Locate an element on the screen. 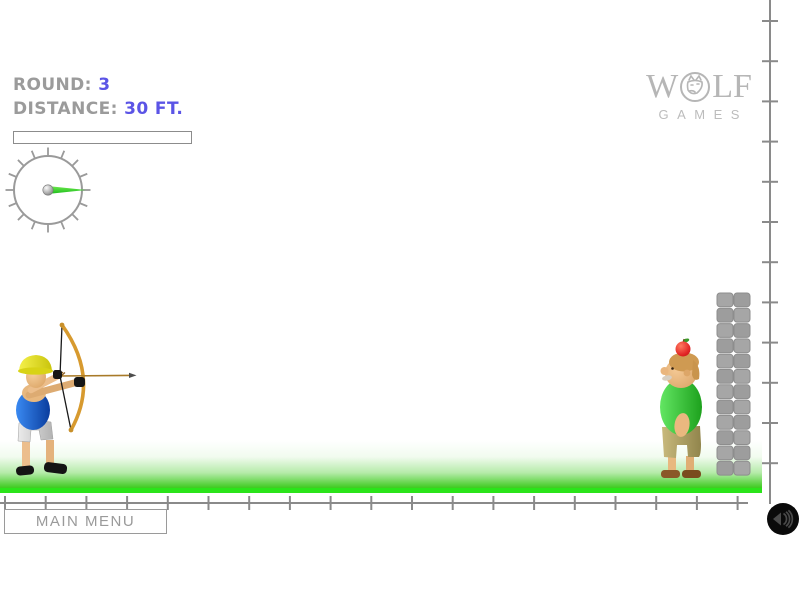 This screenshot has width=800, height=600. bricks is located at coordinates (733, 384).